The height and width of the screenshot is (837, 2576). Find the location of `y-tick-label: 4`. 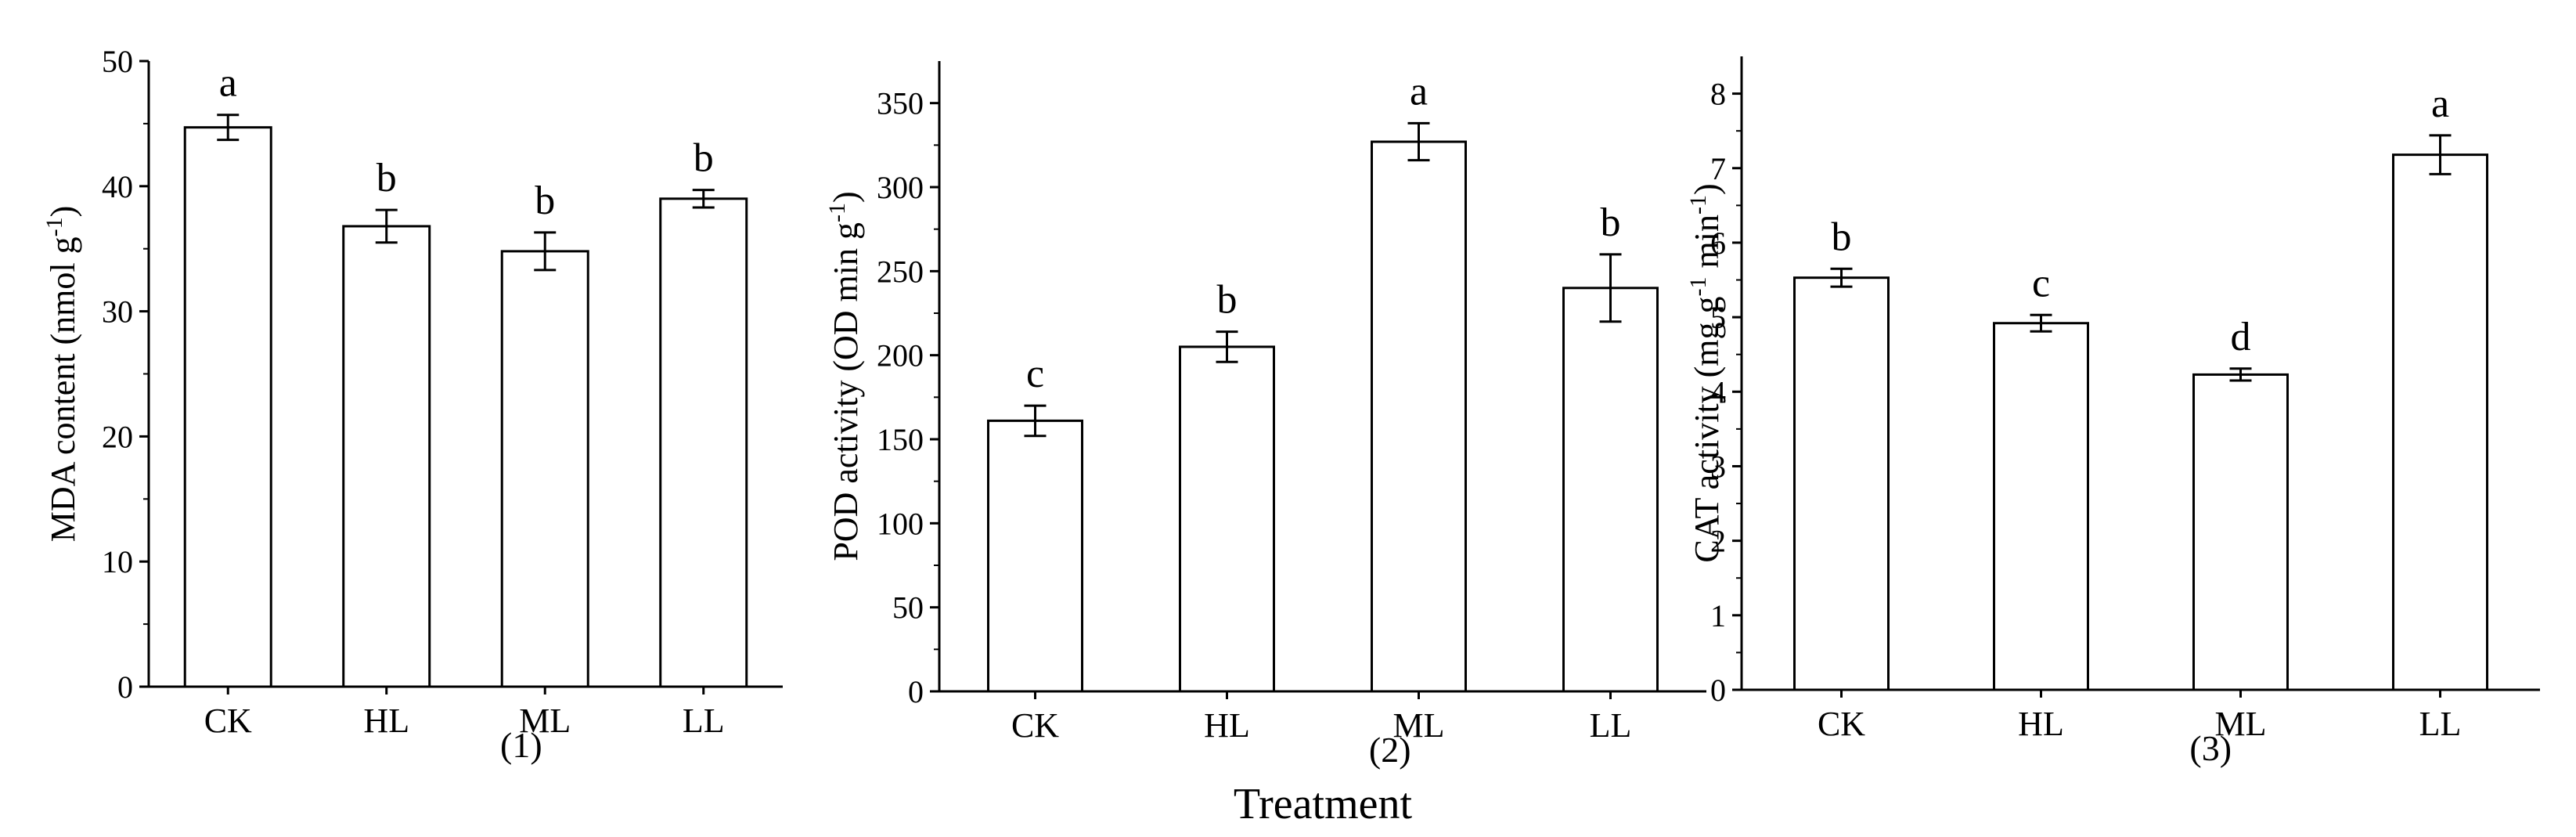

y-tick-label: 4 is located at coordinates (1718, 391).